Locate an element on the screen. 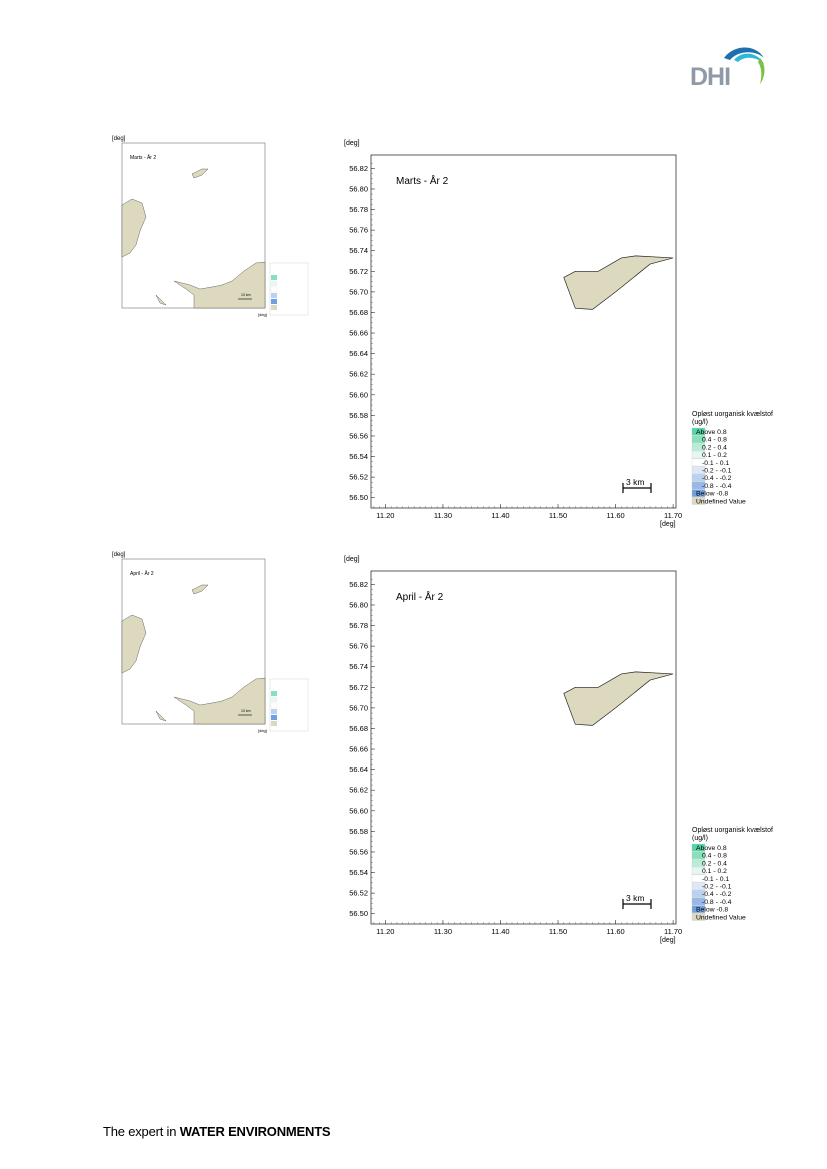  thumb-title: April - År 2 is located at coordinates (142, 573).